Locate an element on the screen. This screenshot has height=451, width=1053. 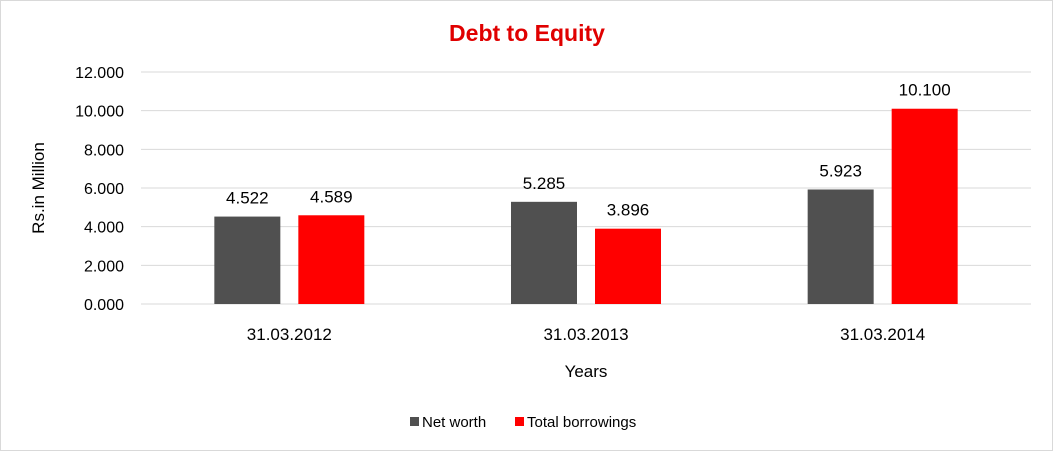
y-tick-label: 2.000 is located at coordinates (104, 266).